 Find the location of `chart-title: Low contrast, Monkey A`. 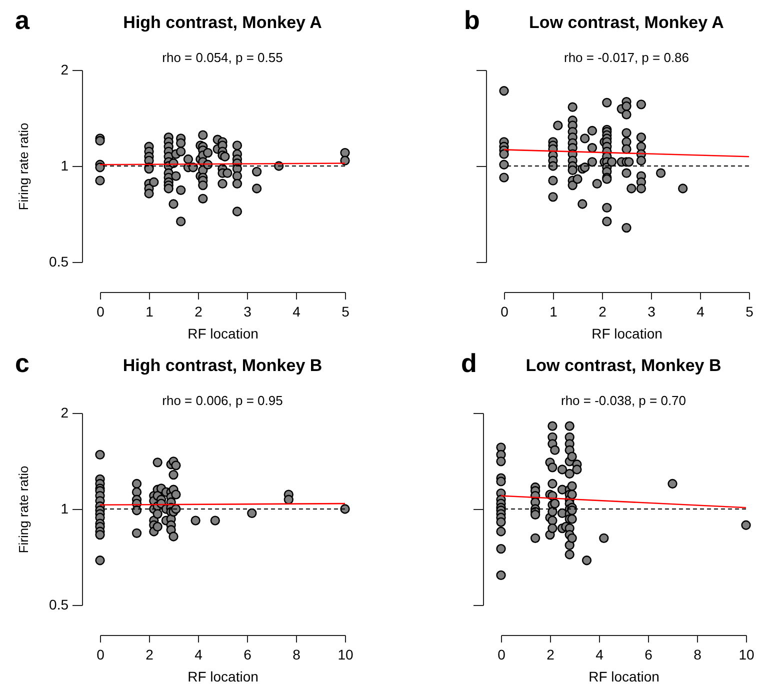

chart-title: Low contrast, Monkey A is located at coordinates (626, 22).